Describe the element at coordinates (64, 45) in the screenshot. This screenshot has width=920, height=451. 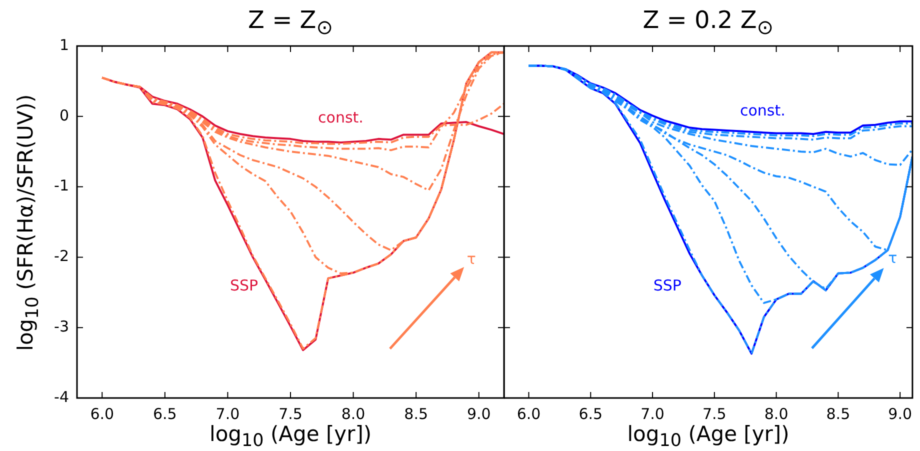
I see `y-tick-label: 1` at that location.